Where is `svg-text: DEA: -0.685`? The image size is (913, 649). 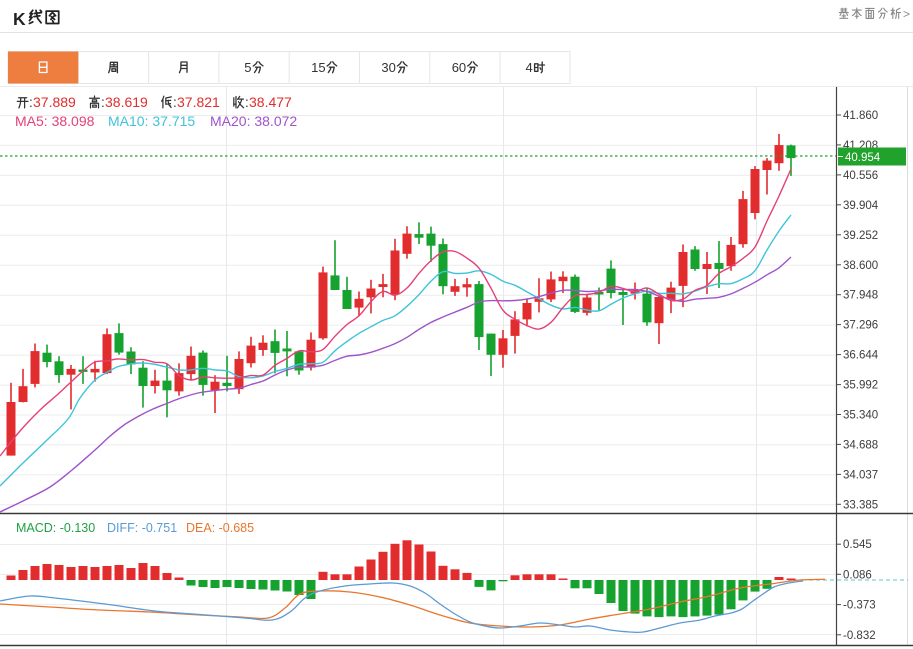 svg-text: DEA: -0.685 is located at coordinates (220, 528).